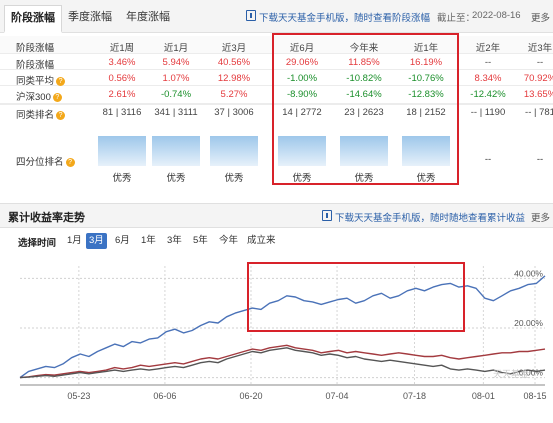 The image size is (553, 423). I want to click on x-tick-label: 08-01, so click(483, 396).